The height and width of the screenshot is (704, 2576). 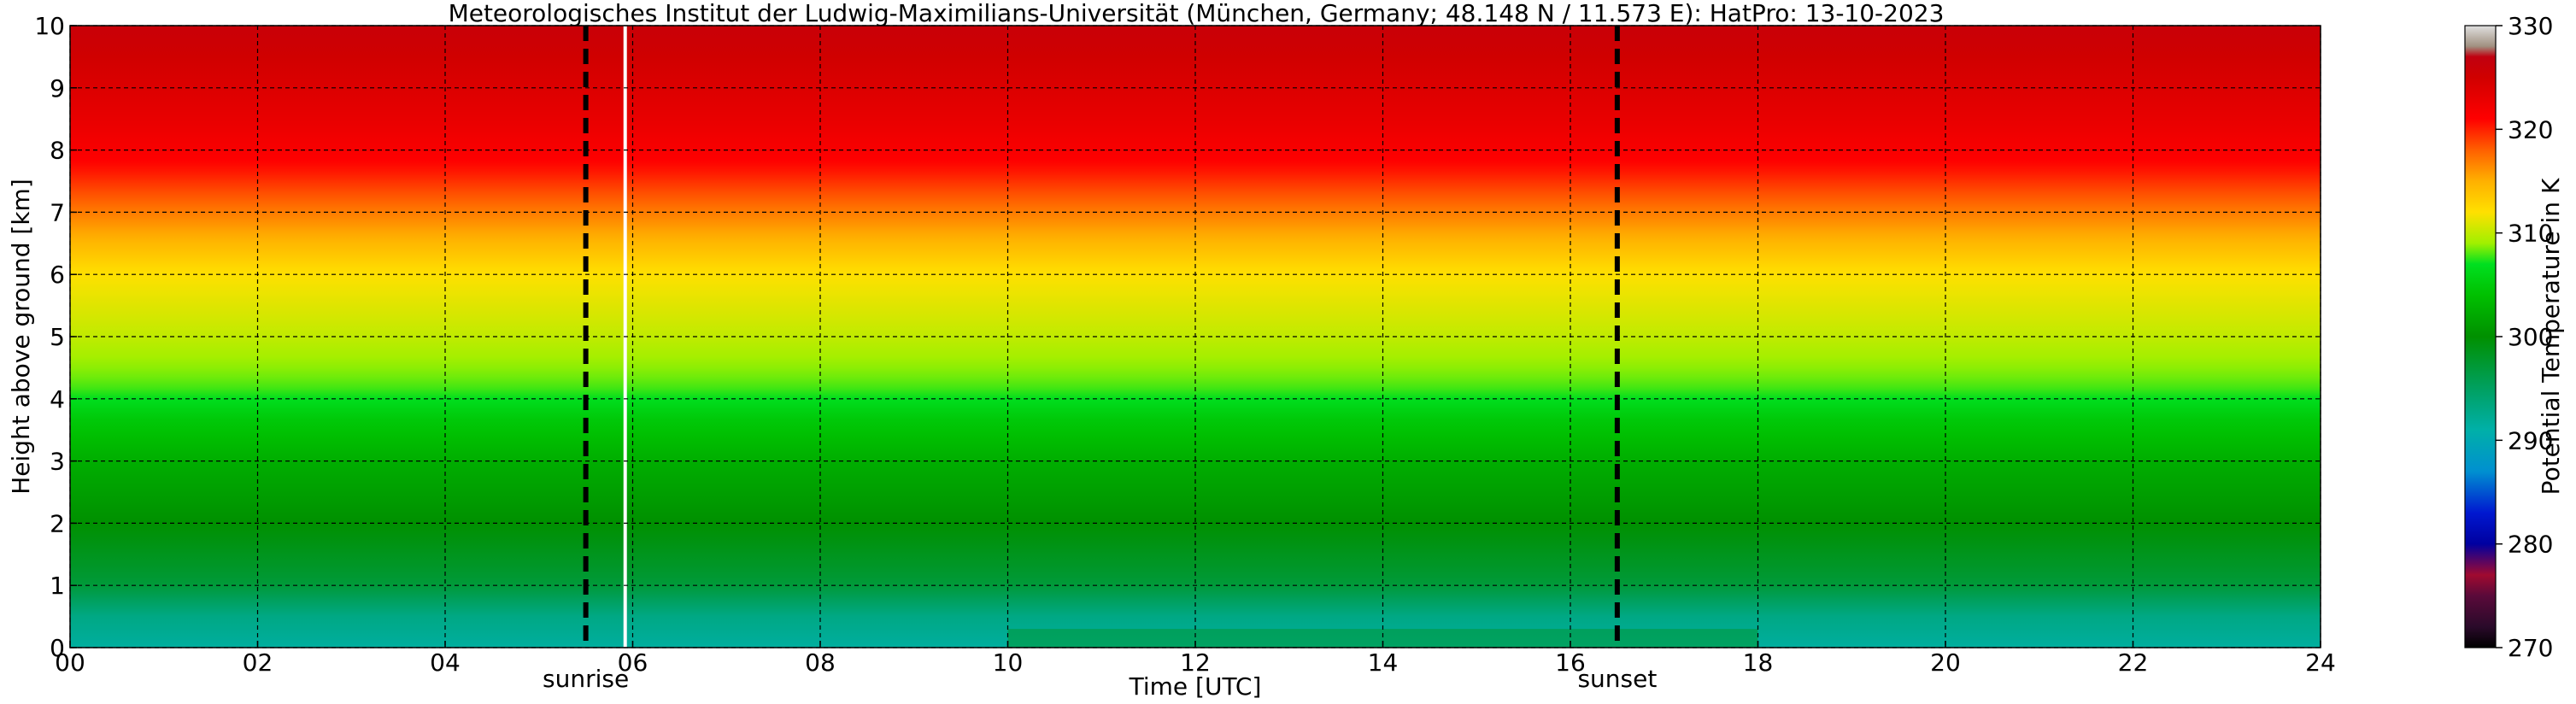 What do you see at coordinates (2530, 337) in the screenshot?
I see `colorbar-tick-label: 300` at bounding box center [2530, 337].